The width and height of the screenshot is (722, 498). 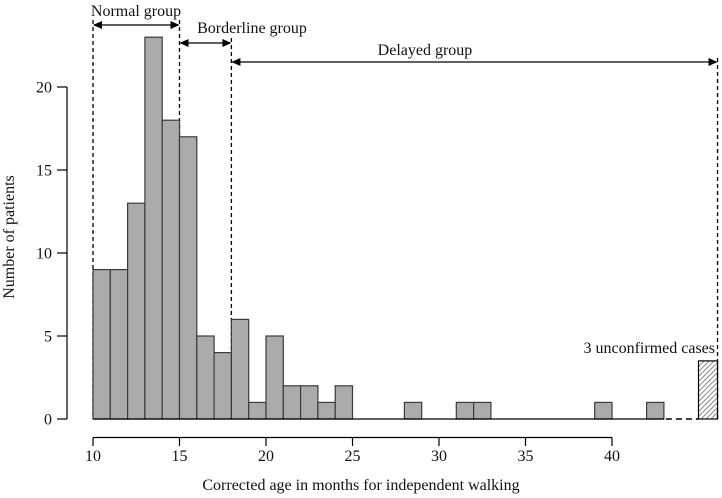 I want to click on x-tick-label: 15, so click(x=180, y=456).